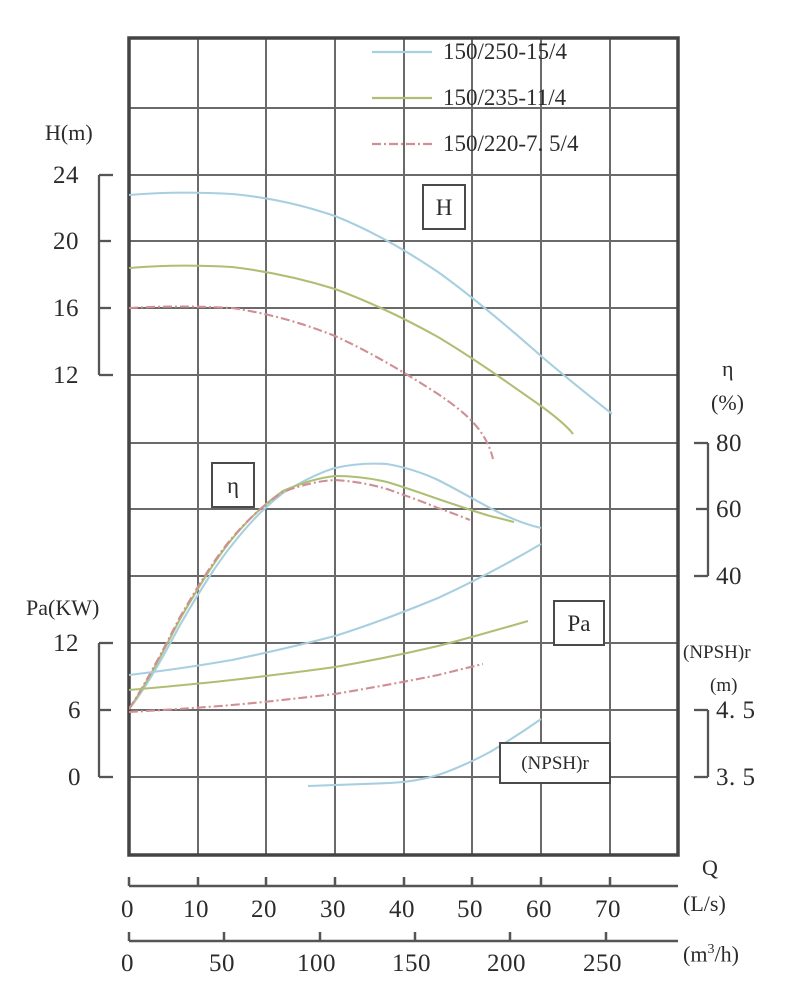 This screenshot has width=812, height=1000. I want to click on q2-unit-suffix: /h), so click(726, 954).